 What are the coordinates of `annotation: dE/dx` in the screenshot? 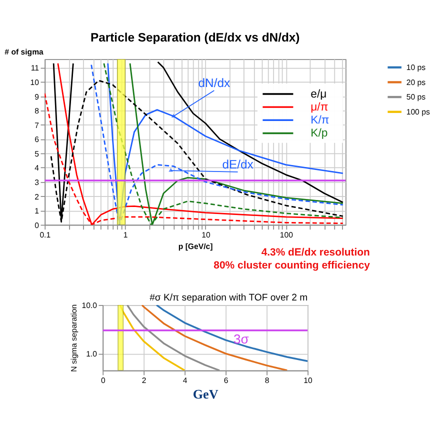 It's located at (238, 164).